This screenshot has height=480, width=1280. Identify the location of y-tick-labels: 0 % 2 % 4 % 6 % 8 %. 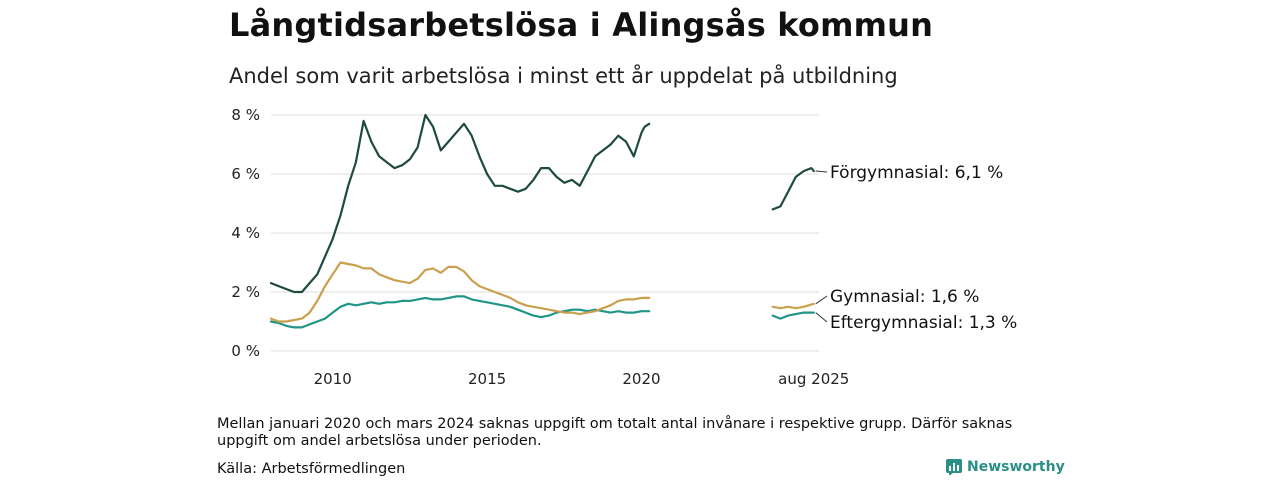
(245, 233).